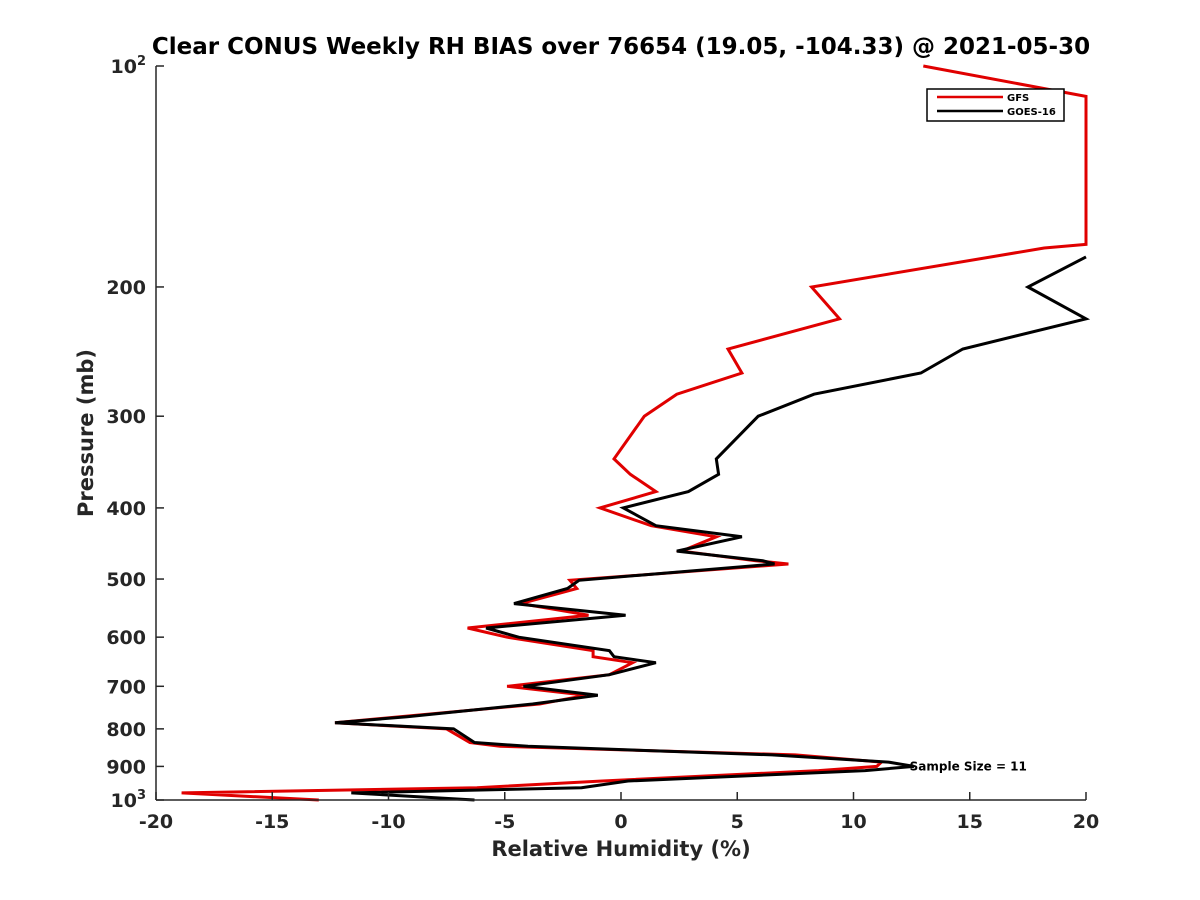  What do you see at coordinates (272, 822) in the screenshot?
I see `x-tick-label: -15` at bounding box center [272, 822].